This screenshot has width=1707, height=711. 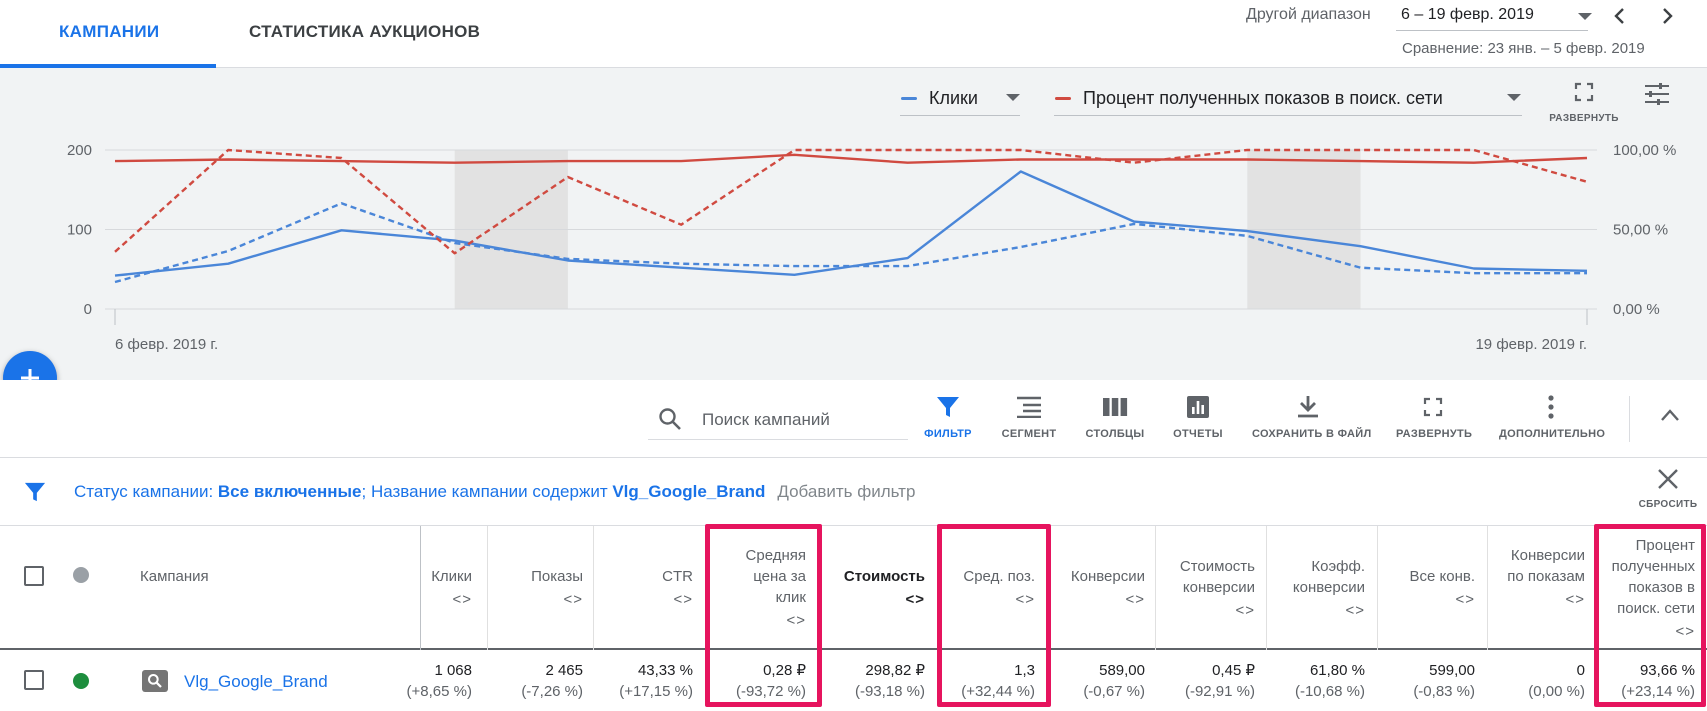 I want to click on column-header-conversion-rate: Коэфф. конверсии <>, so click(x=1317, y=588).